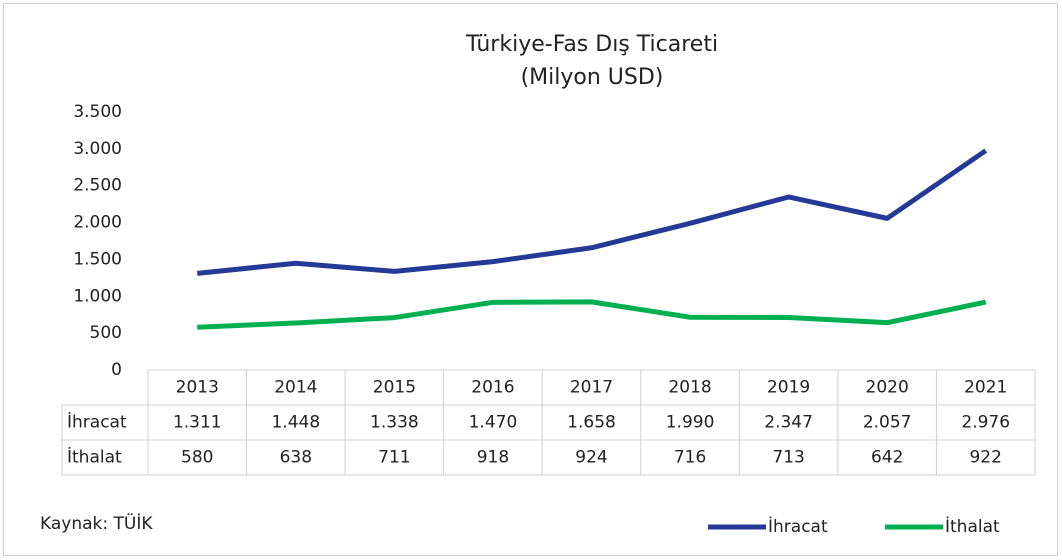  I want to click on y-tick-label: 0, so click(116, 370).